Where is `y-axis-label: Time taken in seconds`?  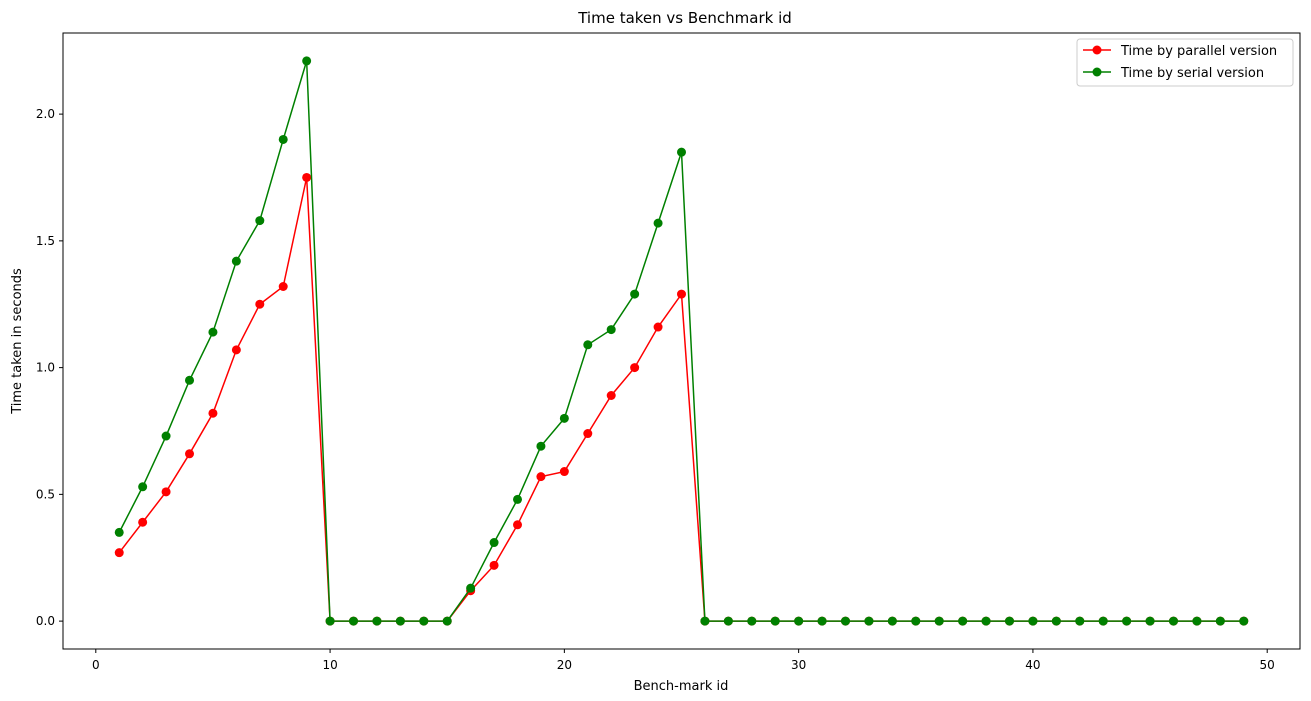
y-axis-label: Time taken in seconds is located at coordinates (17, 341).